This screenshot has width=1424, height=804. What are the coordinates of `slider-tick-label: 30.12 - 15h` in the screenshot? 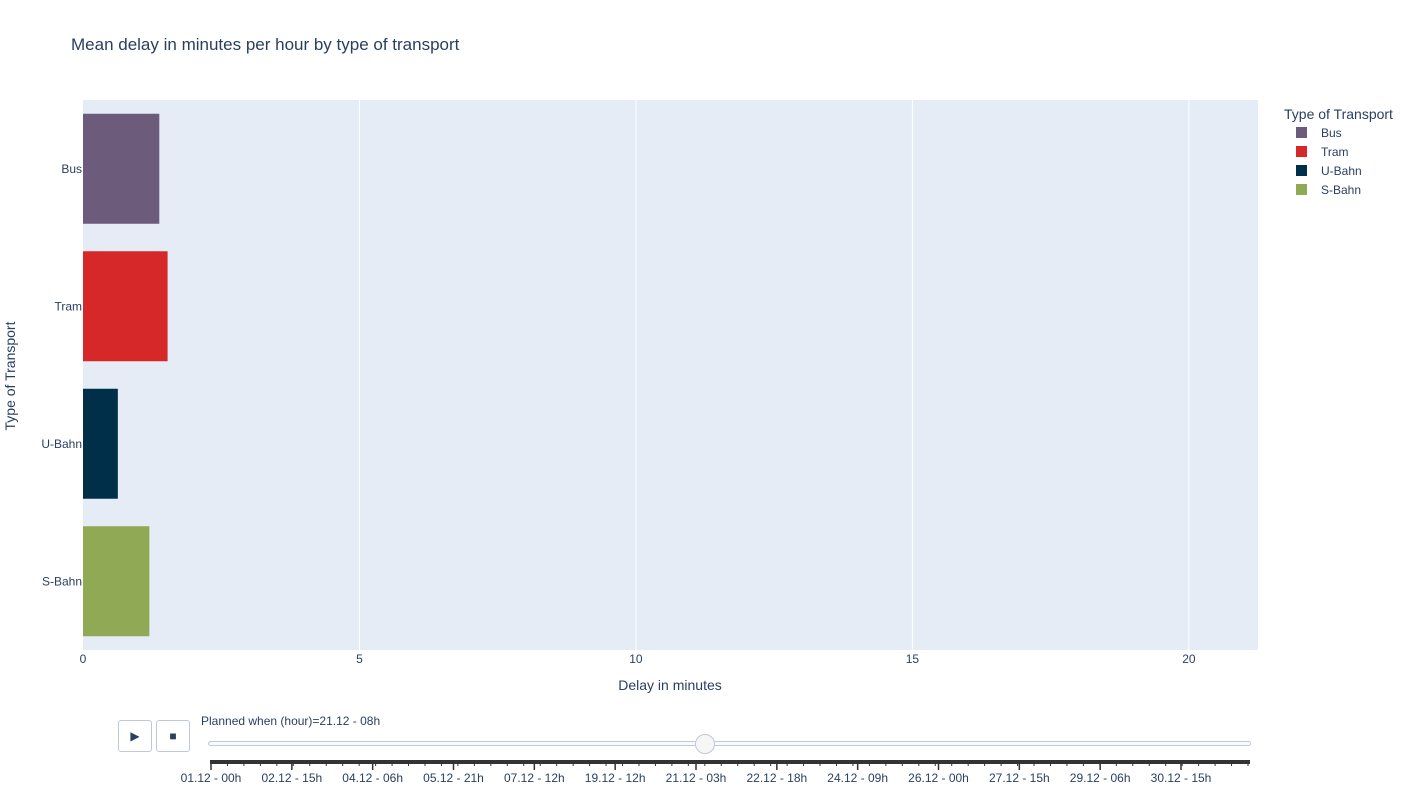 It's located at (1181, 778).